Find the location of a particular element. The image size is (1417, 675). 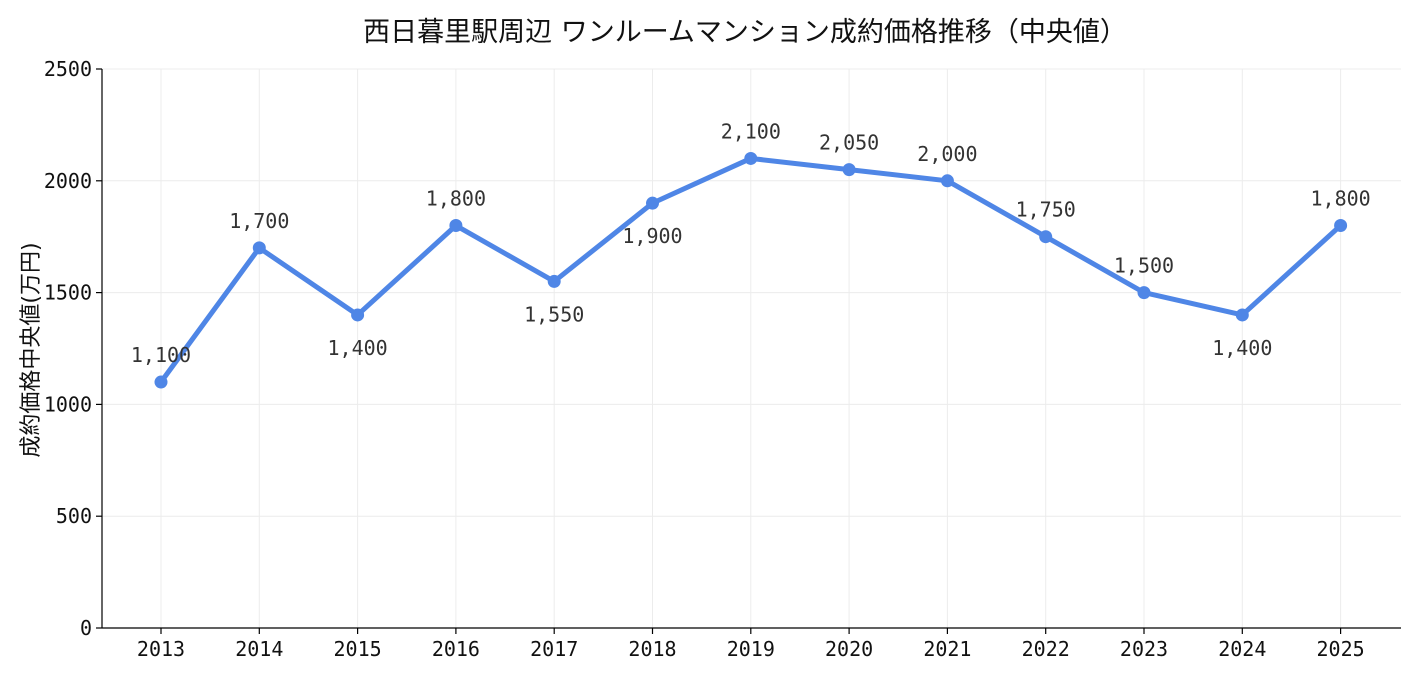

data-label: 2,000 is located at coordinates (947, 154).